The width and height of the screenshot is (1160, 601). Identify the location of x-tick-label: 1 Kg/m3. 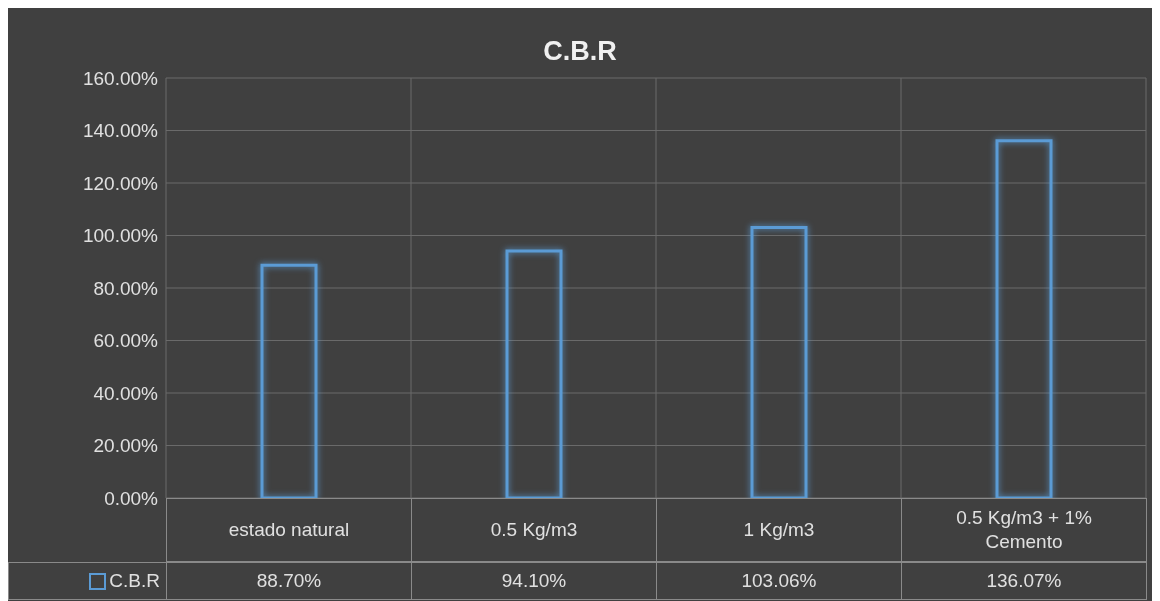
(779, 530).